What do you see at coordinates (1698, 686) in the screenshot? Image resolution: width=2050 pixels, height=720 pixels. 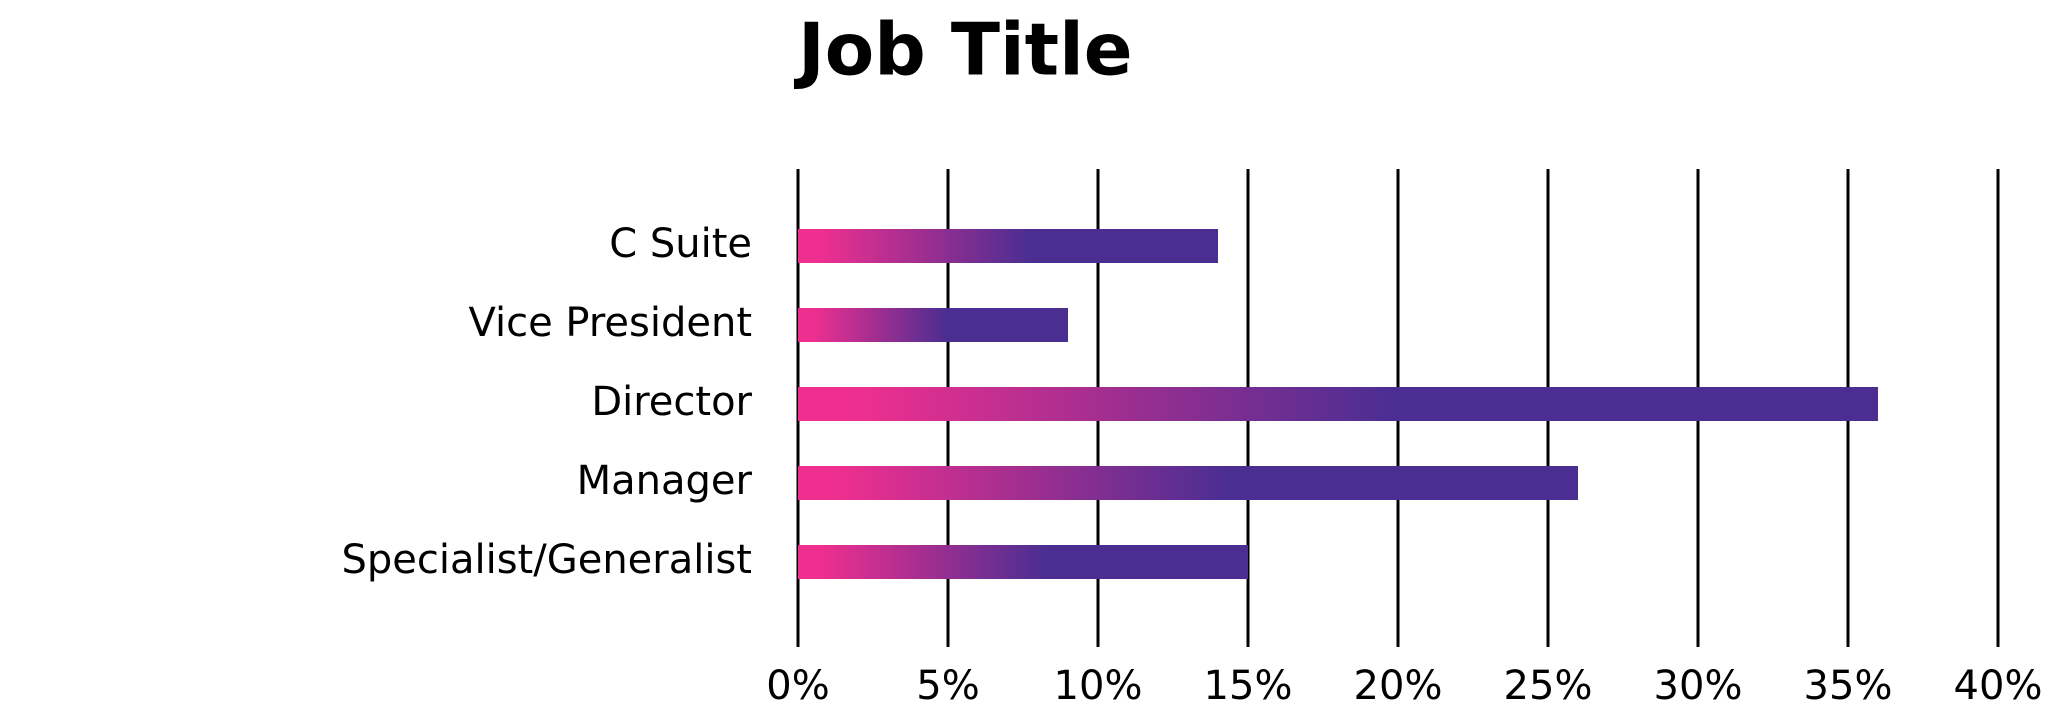 I see `x-tick-label: 30%` at bounding box center [1698, 686].